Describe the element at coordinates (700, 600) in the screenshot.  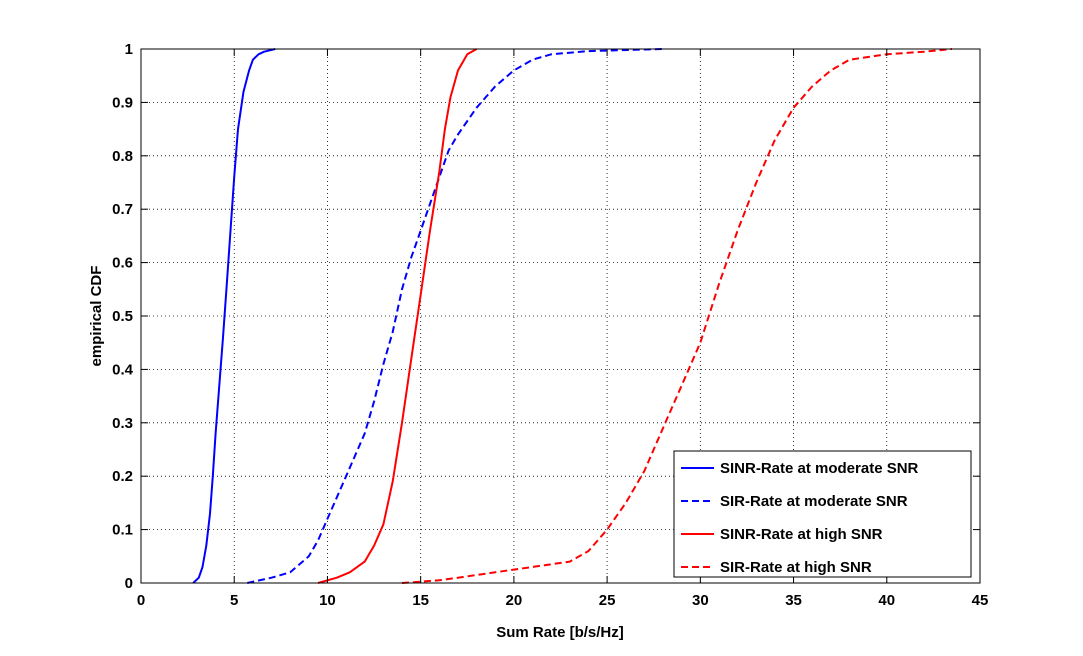
I see `x-tick-label: 30` at that location.